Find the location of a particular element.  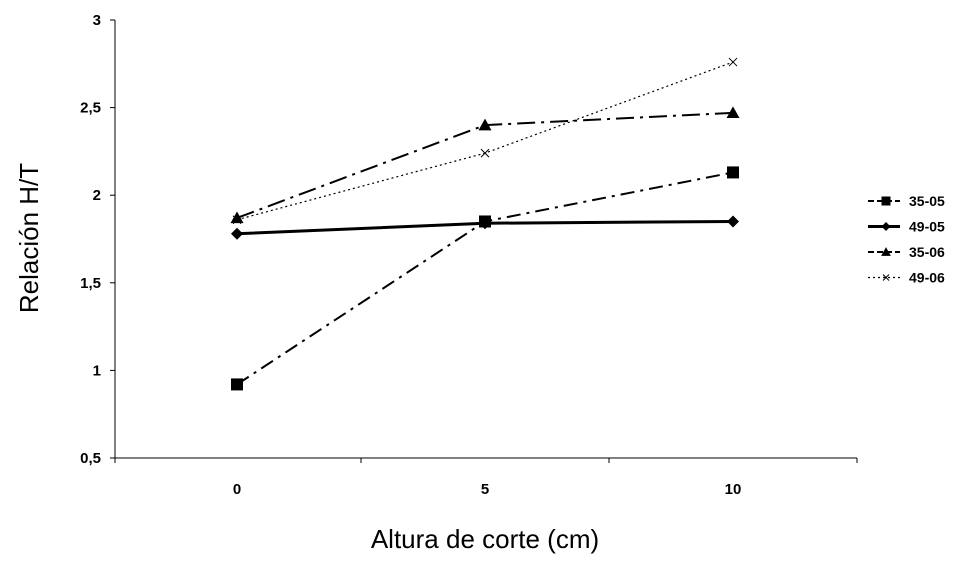

x-tick-label: 5 is located at coordinates (485, 489).